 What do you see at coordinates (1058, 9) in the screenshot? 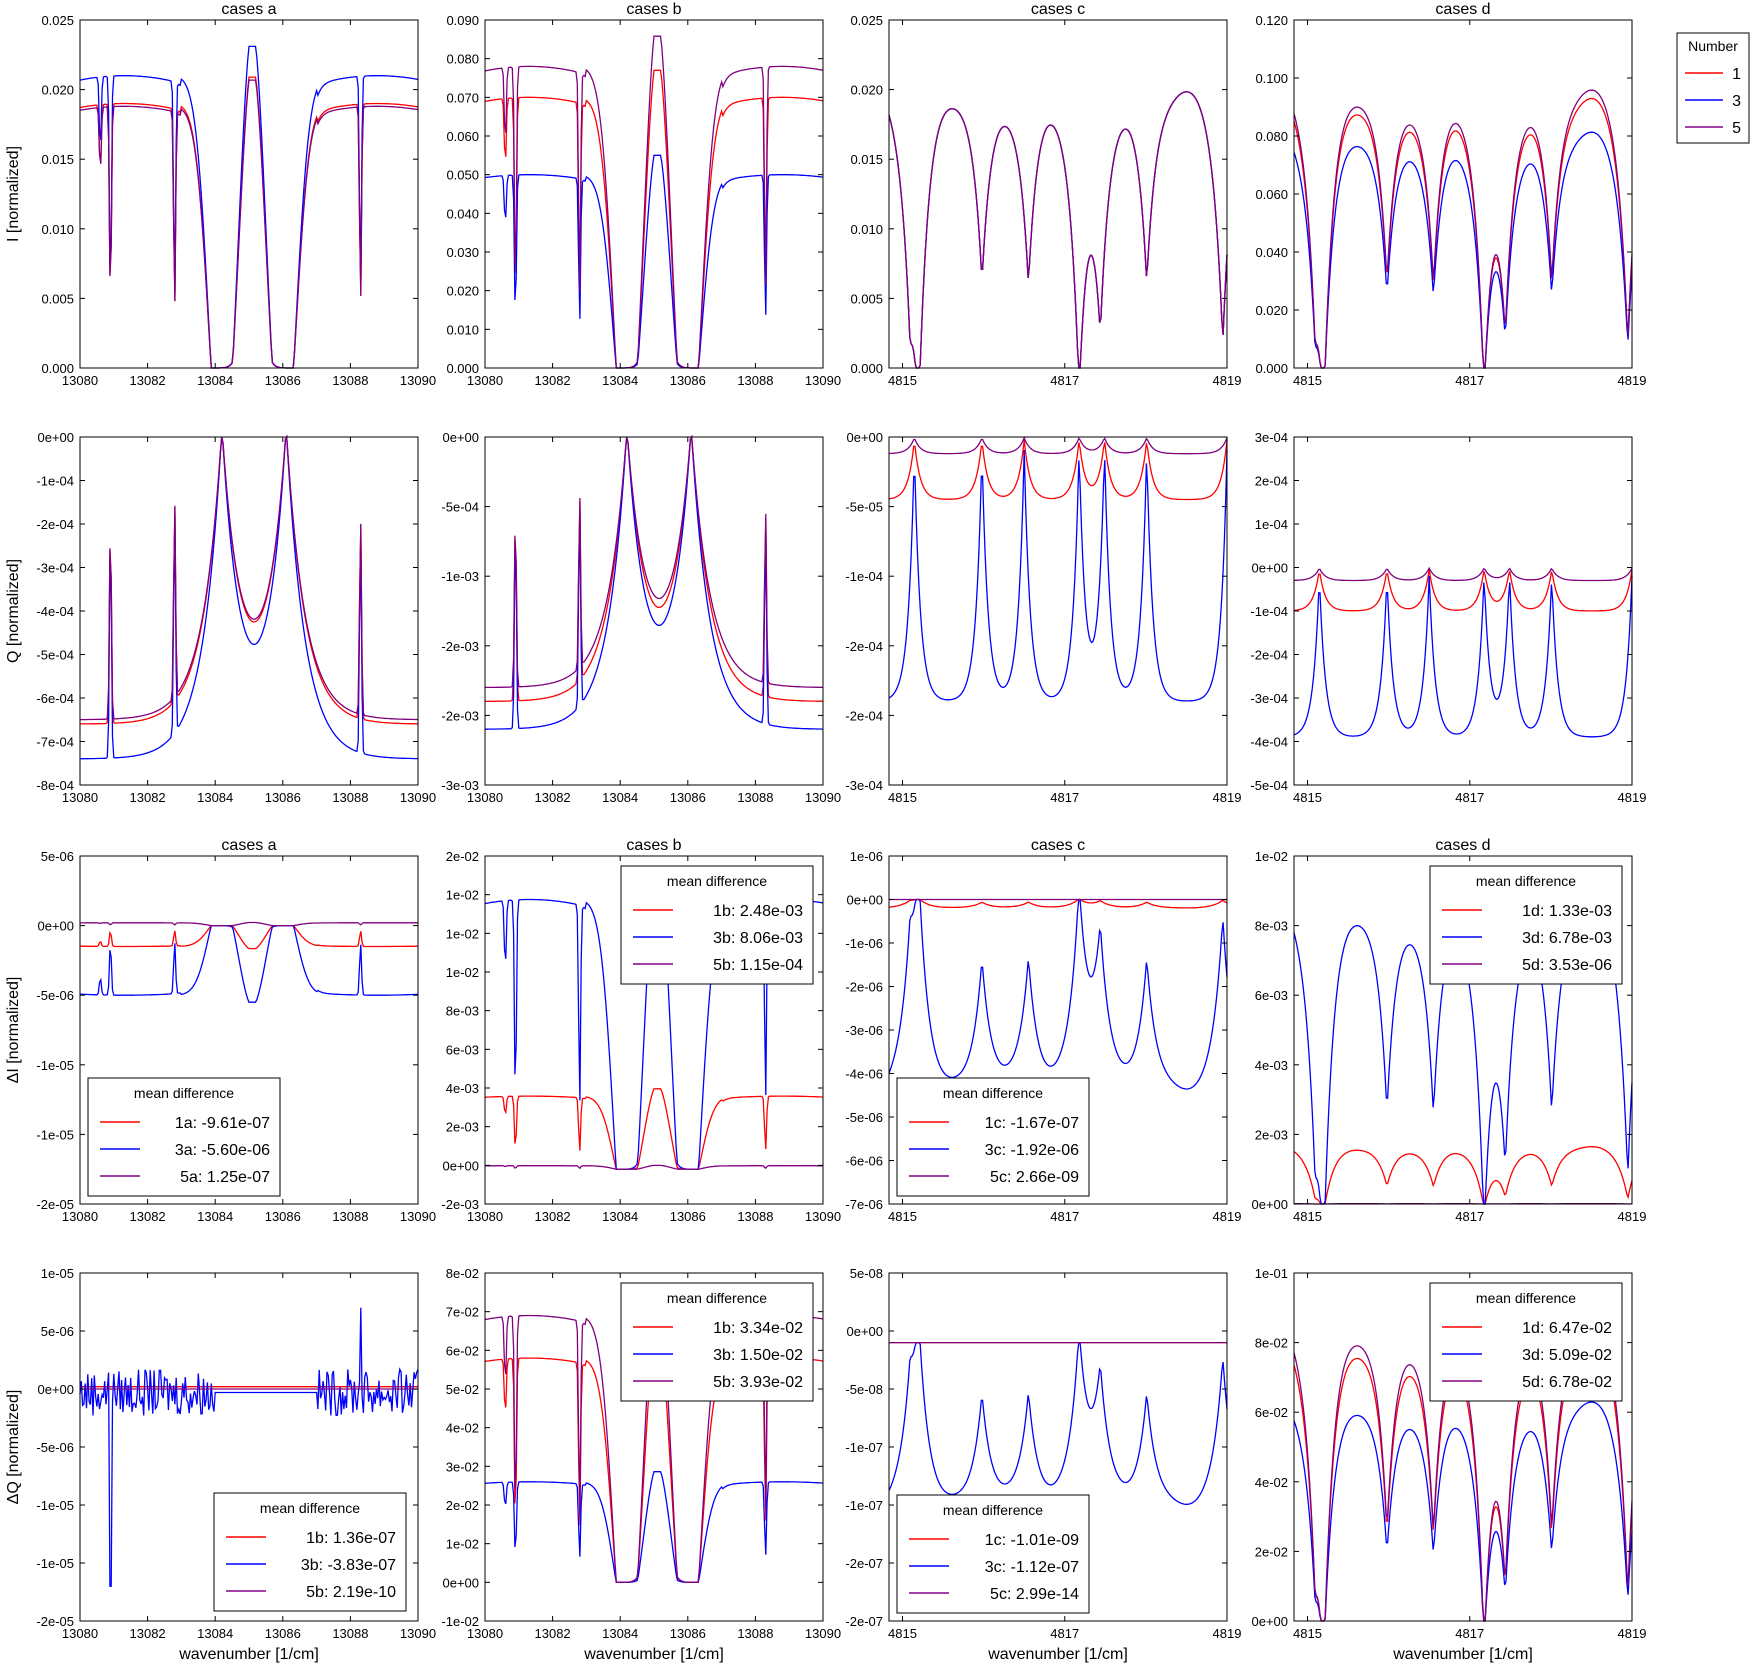
I see `subplot-title: cases c` at bounding box center [1058, 9].